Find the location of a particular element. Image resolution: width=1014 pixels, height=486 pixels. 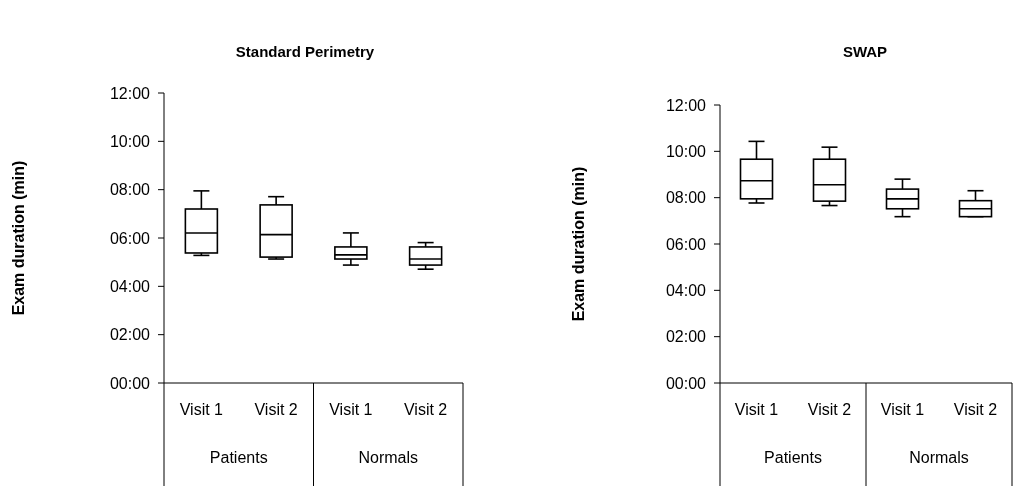

chart-title: SWAP is located at coordinates (865, 51).